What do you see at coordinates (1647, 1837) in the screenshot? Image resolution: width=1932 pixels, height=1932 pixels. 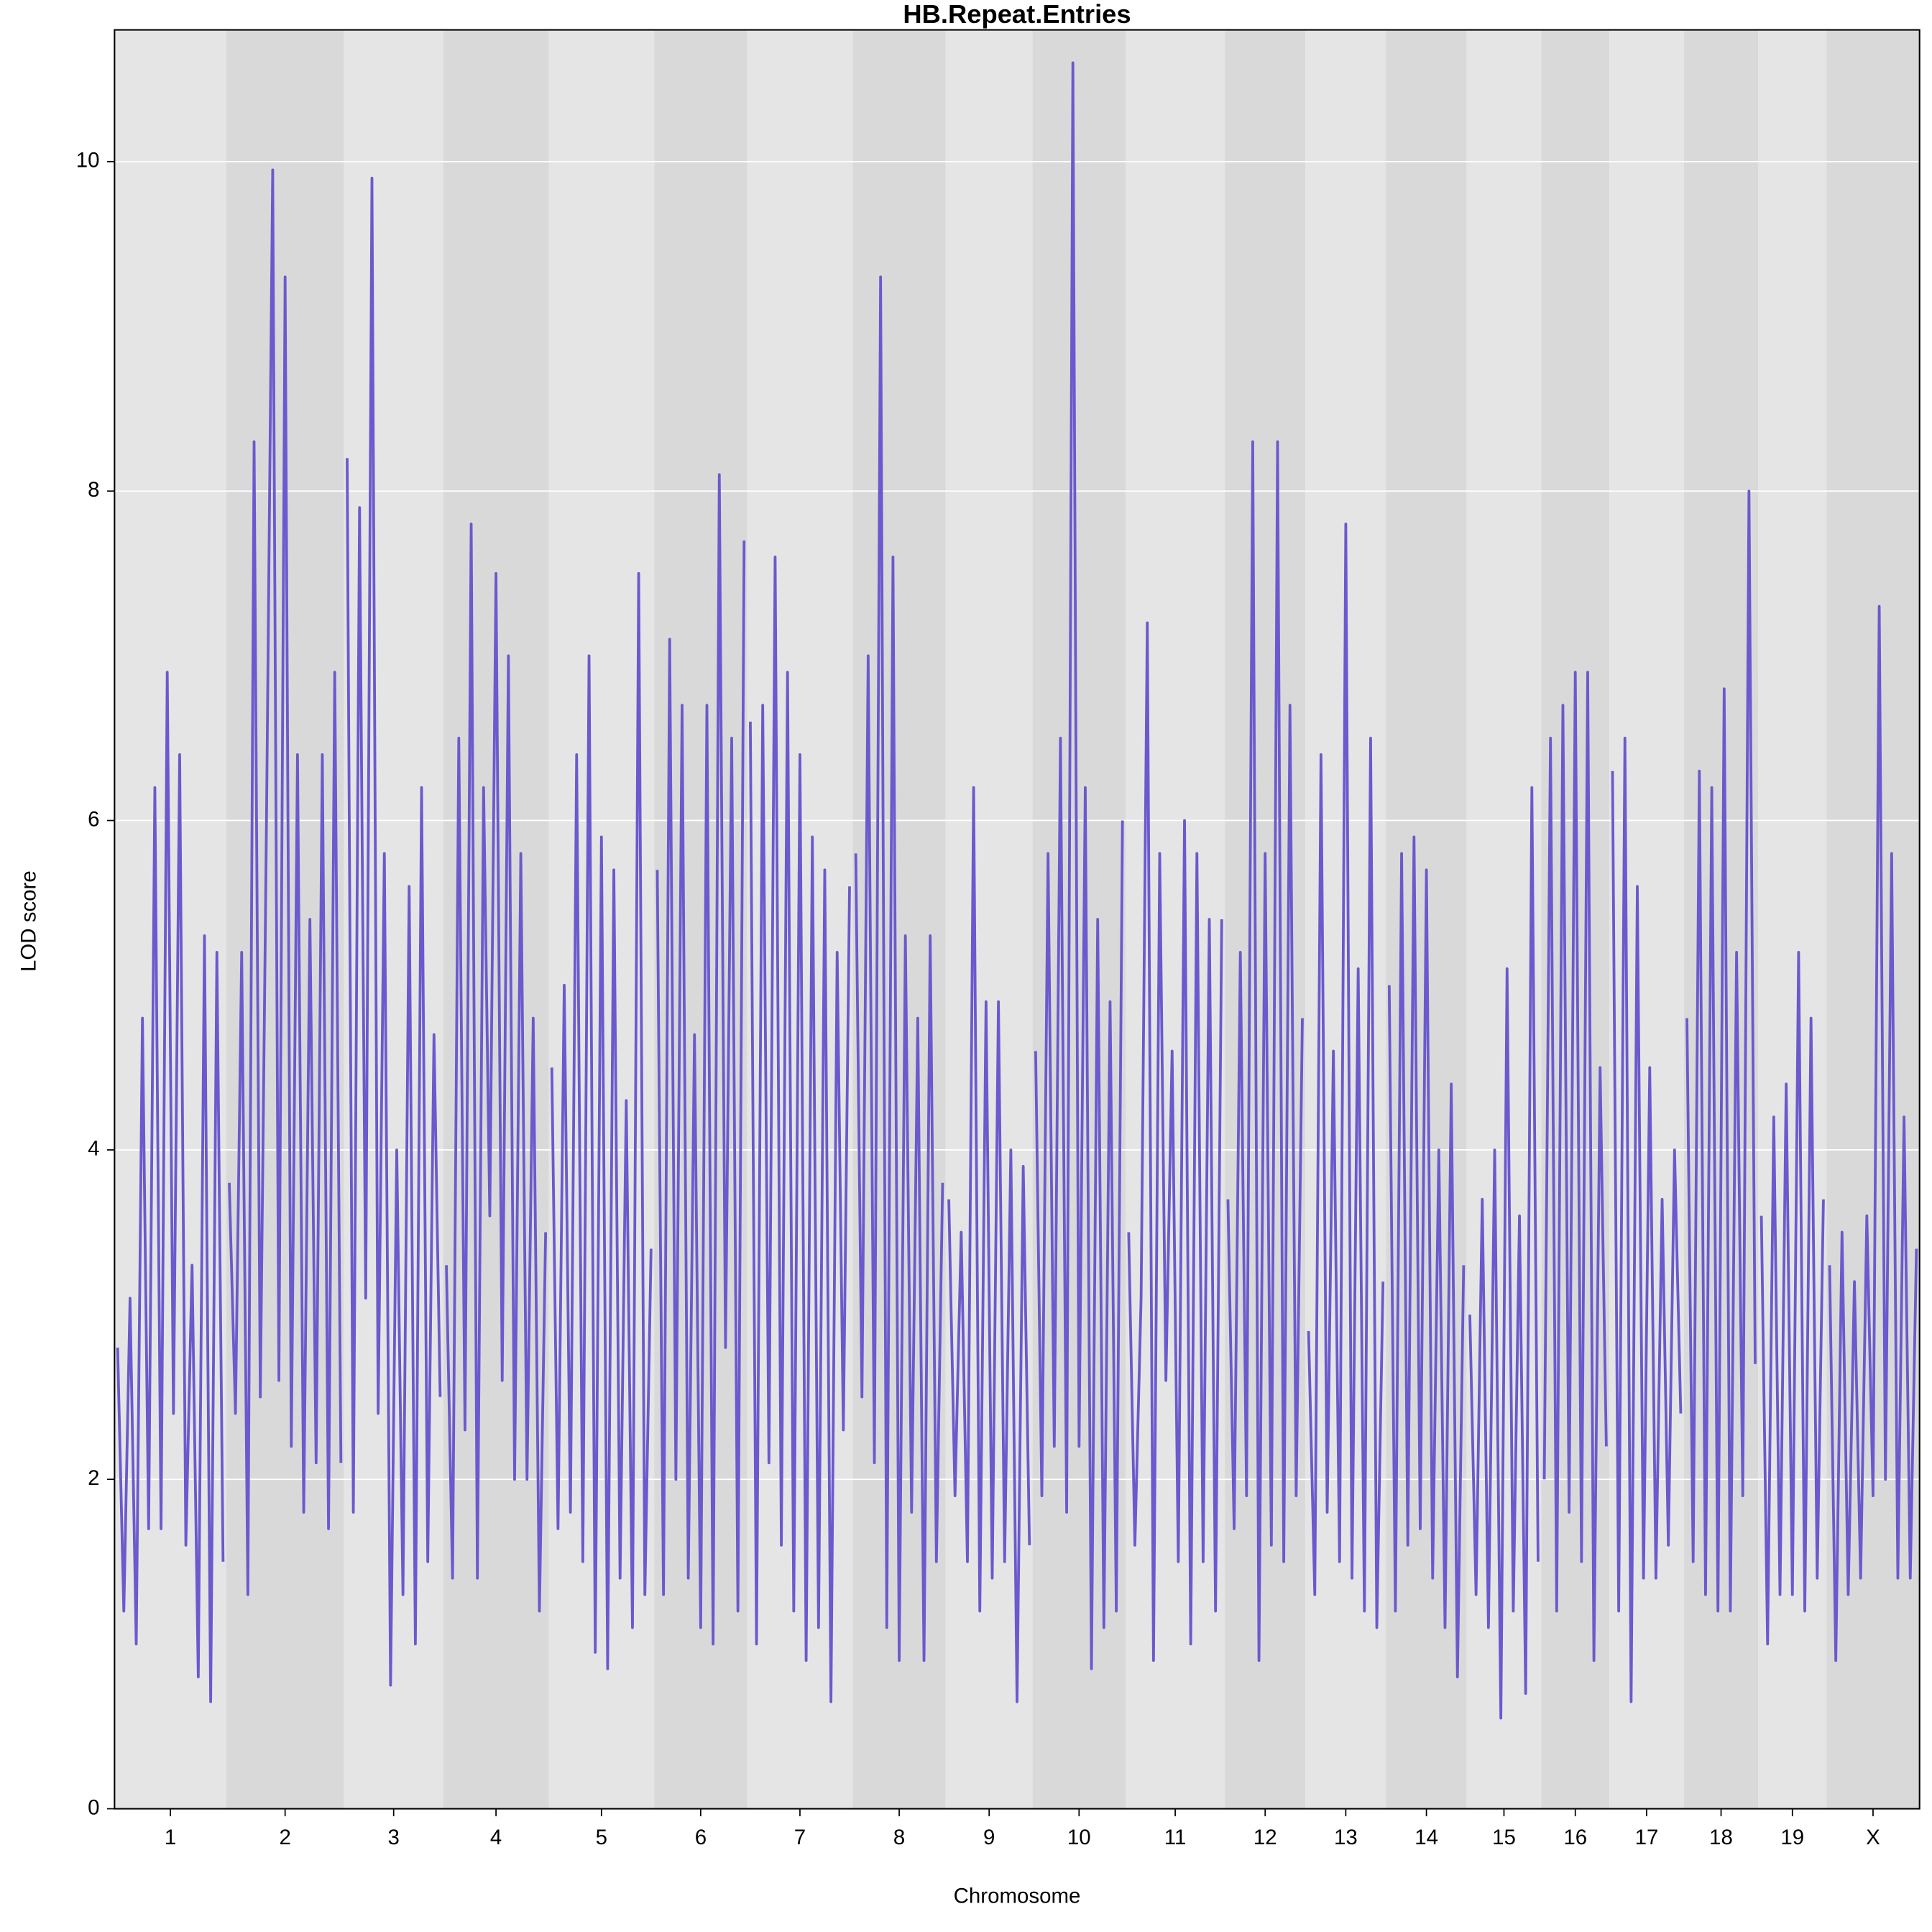 I see `x-tick-label: 17` at bounding box center [1647, 1837].